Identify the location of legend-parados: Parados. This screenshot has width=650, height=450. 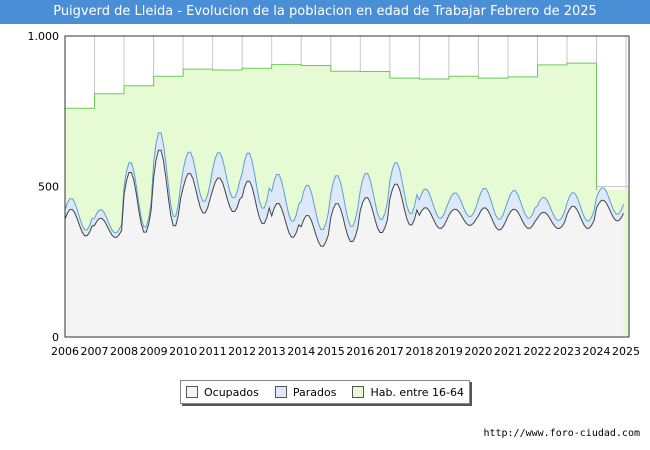
(305, 392).